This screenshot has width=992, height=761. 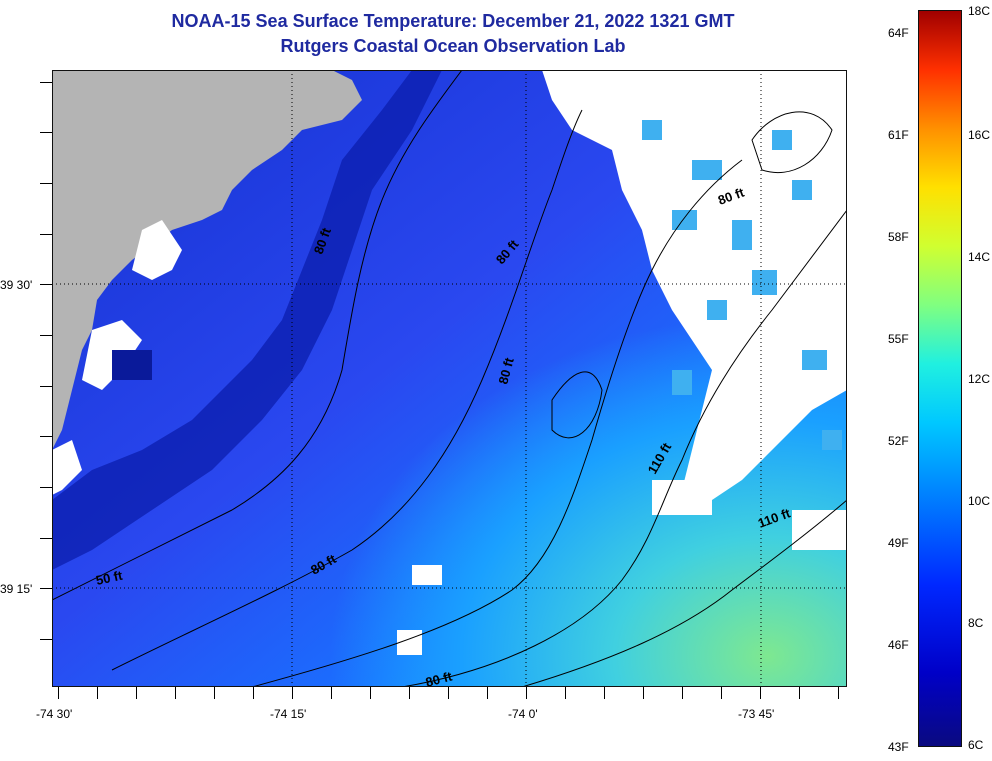 I want to click on colorbar-label-55f: 55F, so click(x=898, y=339).